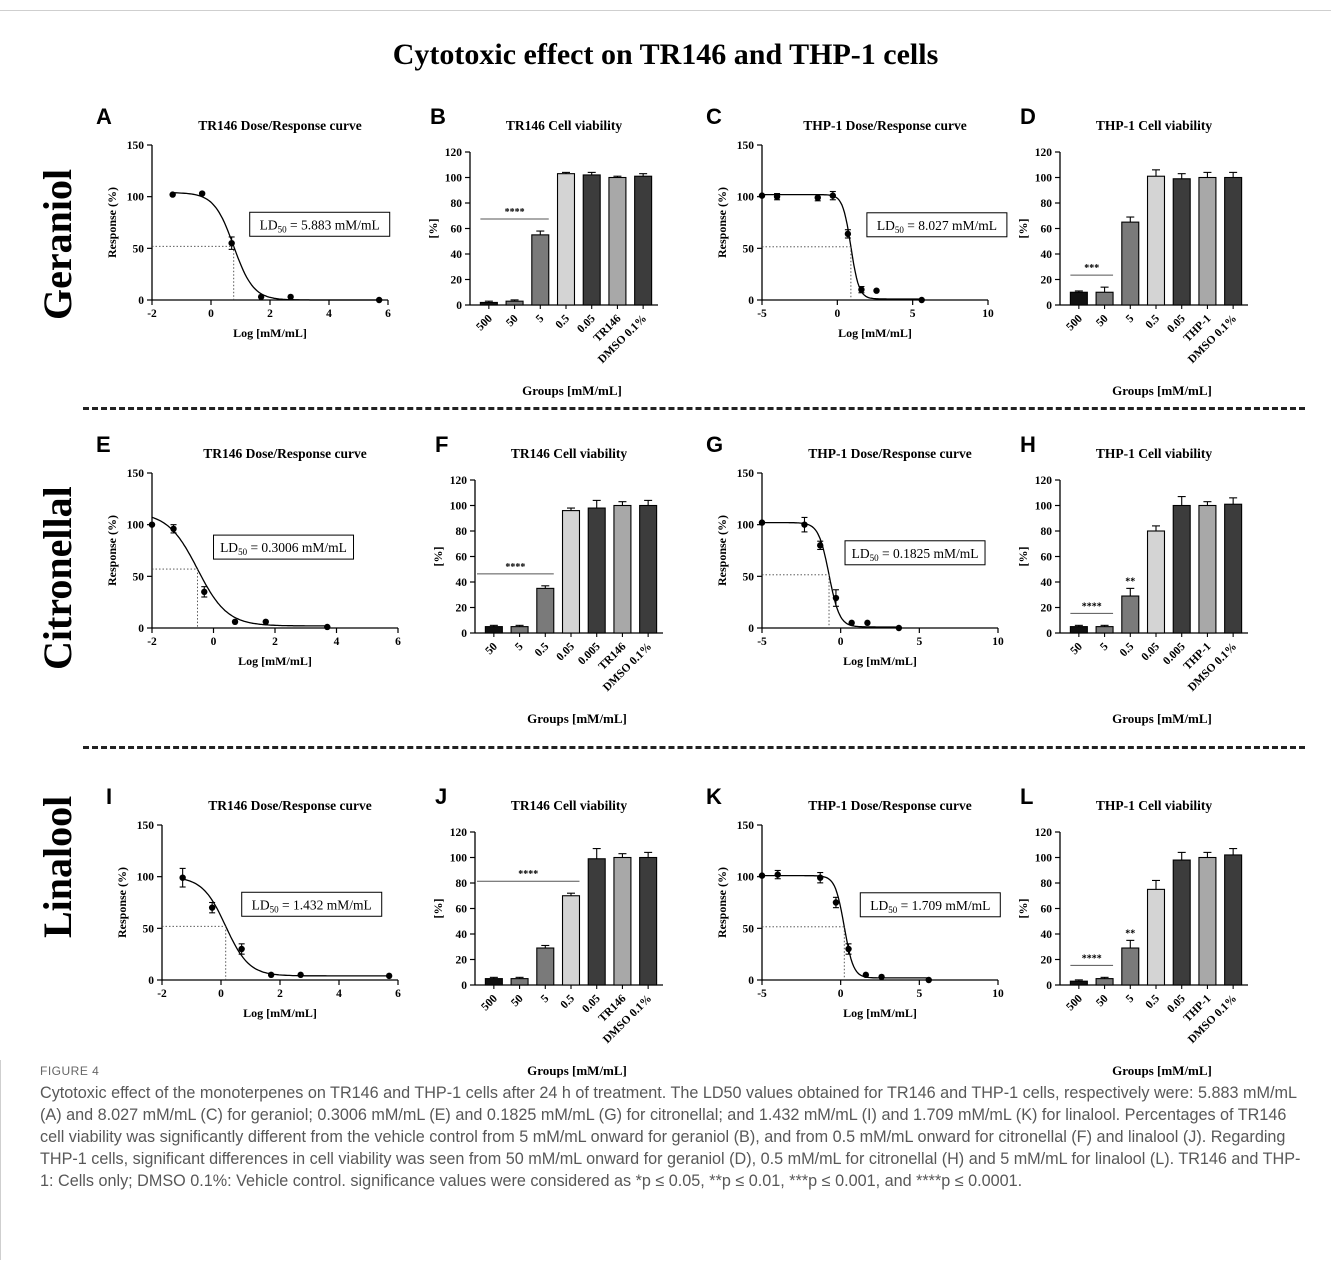  I want to click on significance-label: ****, so click(1092, 606).